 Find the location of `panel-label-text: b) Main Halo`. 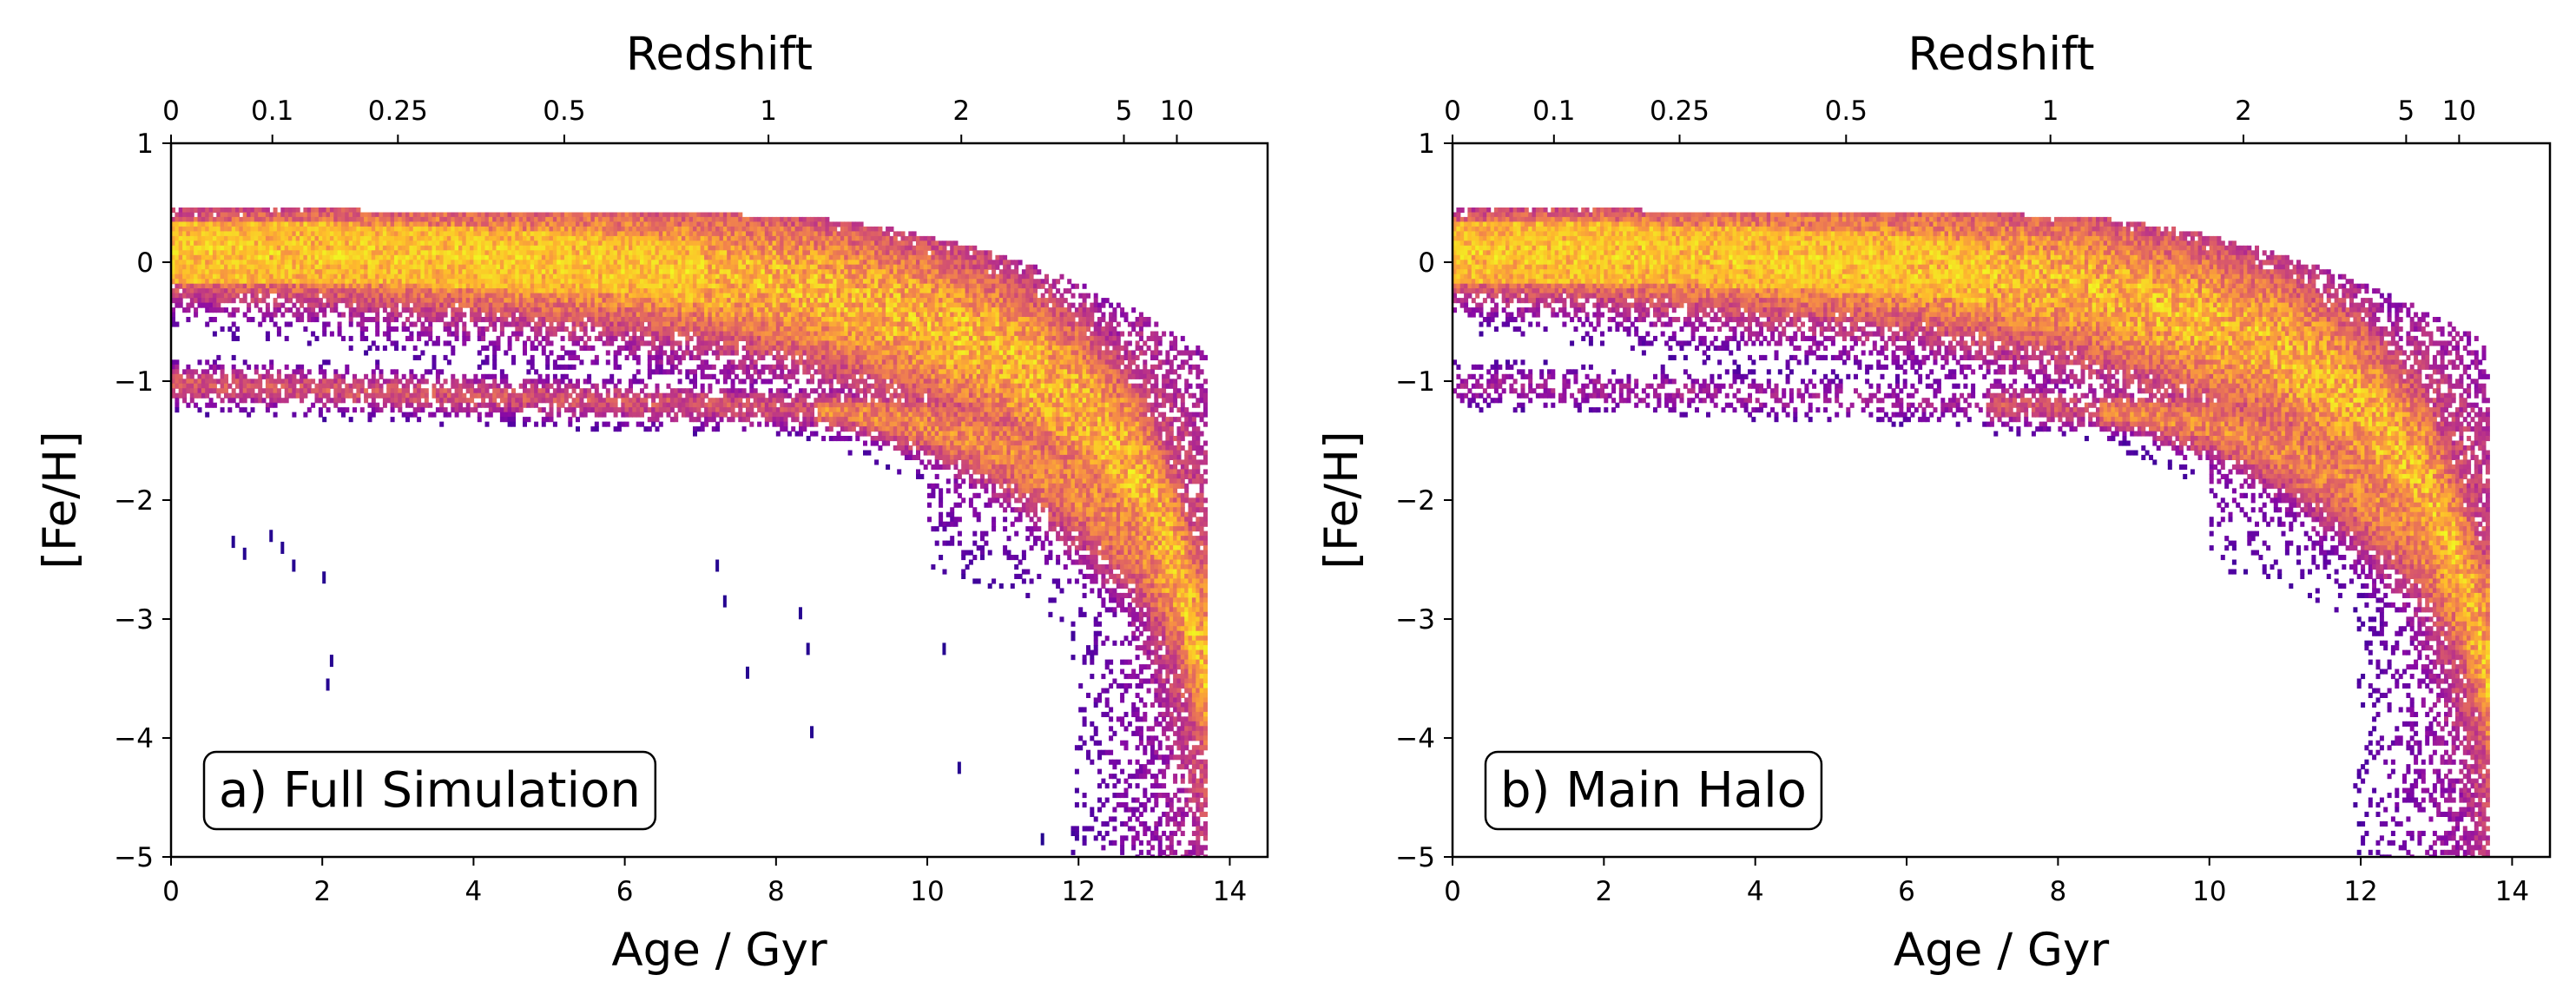

panel-label-text: b) Main Halo is located at coordinates (1653, 790).